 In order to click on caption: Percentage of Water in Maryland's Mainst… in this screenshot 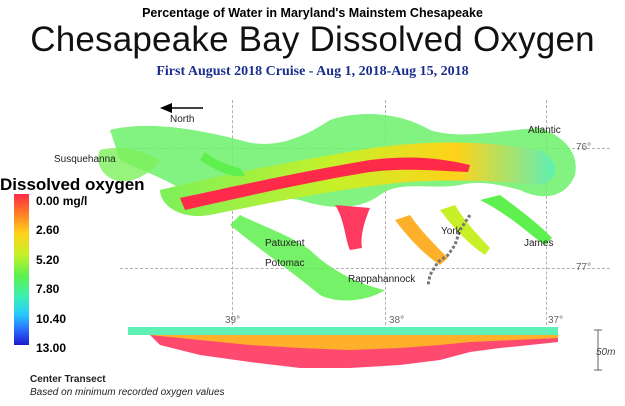, I will do `click(312, 13)`.